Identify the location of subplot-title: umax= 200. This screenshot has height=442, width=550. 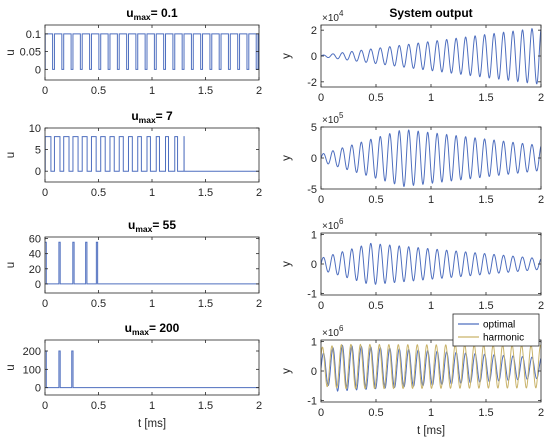
(152, 329).